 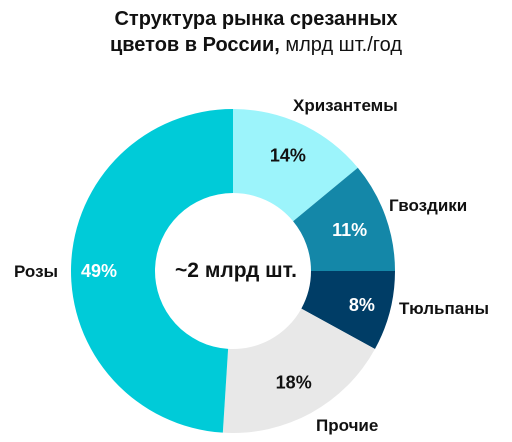 I want to click on chart-title-line-2: цветов в России, млрд шт./год, so click(x=256, y=45).